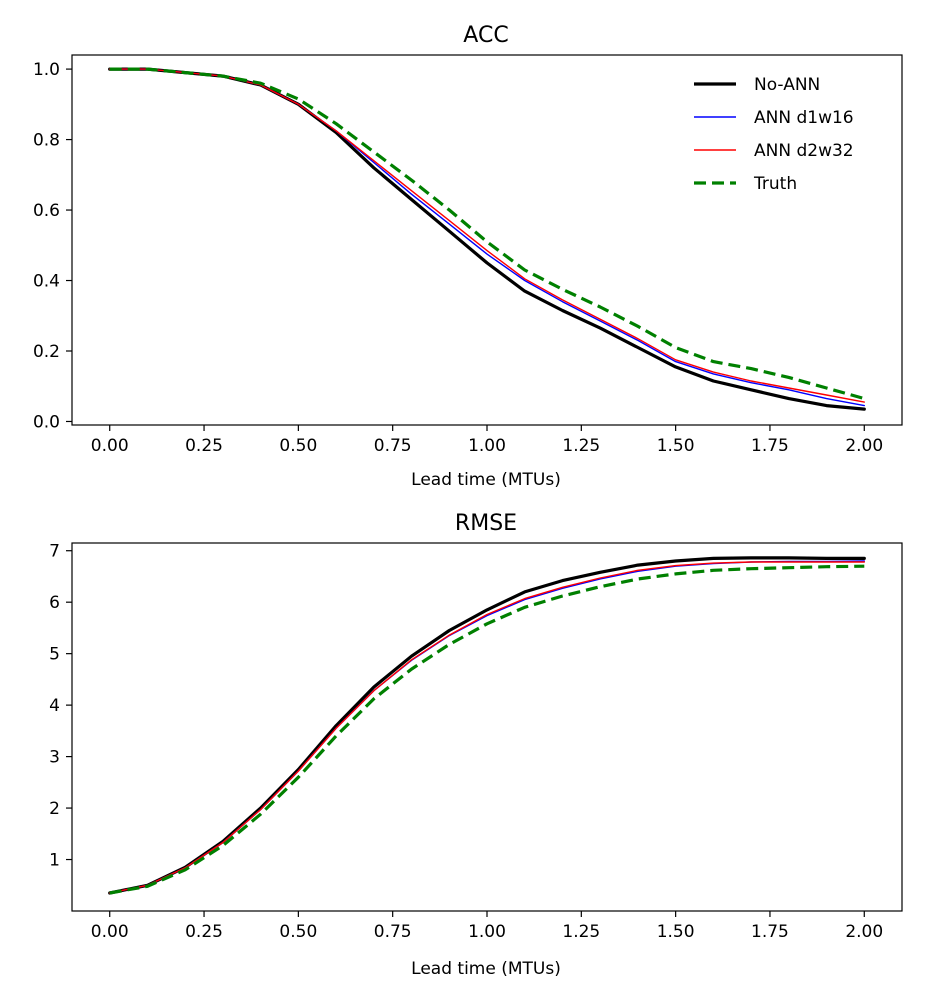 Image resolution: width=926 pixels, height=1000 pixels. Describe the element at coordinates (46, 141) in the screenshot. I see `acc-y-tick-label: 0.8` at that location.